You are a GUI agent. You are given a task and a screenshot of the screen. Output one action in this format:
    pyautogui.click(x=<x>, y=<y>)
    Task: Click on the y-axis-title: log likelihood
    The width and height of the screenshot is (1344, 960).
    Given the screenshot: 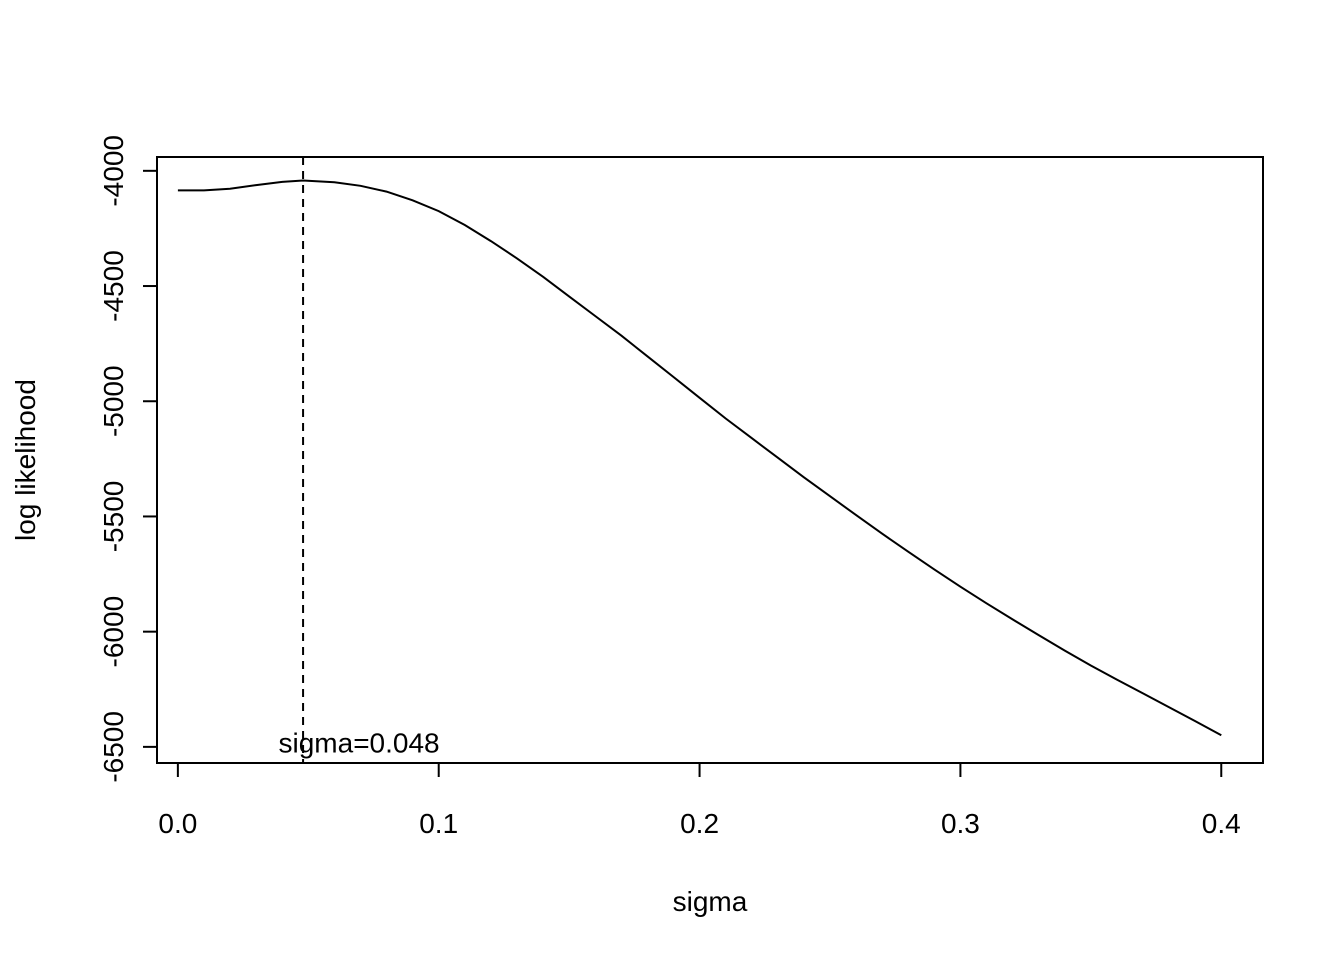 What is the action you would take?
    pyautogui.click(x=25, y=460)
    